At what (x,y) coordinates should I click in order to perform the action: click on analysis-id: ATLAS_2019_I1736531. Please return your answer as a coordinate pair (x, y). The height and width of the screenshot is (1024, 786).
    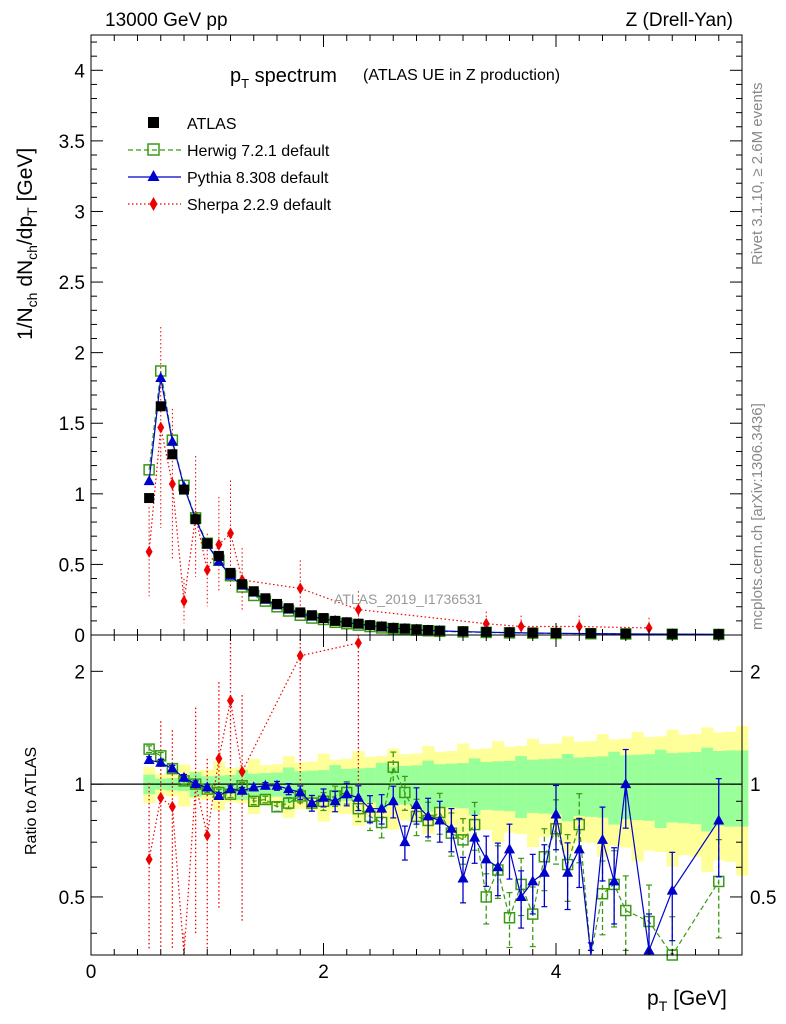
    Looking at the image, I should click on (408, 599).